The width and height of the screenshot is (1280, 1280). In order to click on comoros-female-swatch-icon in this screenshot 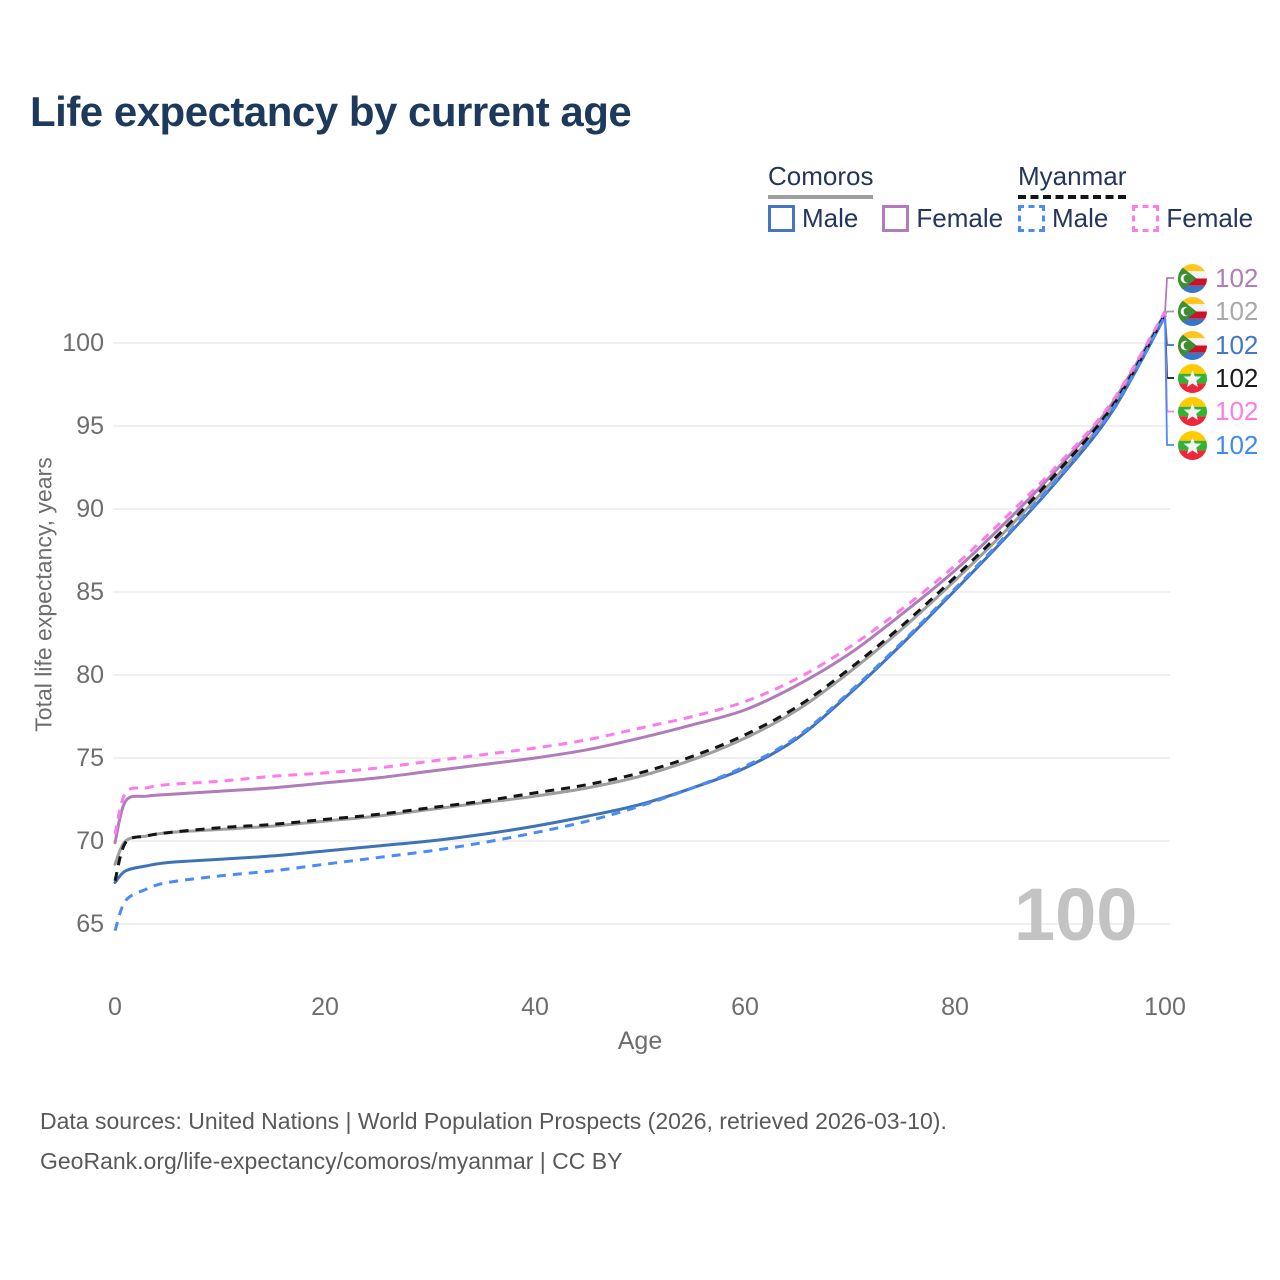, I will do `click(896, 218)`.